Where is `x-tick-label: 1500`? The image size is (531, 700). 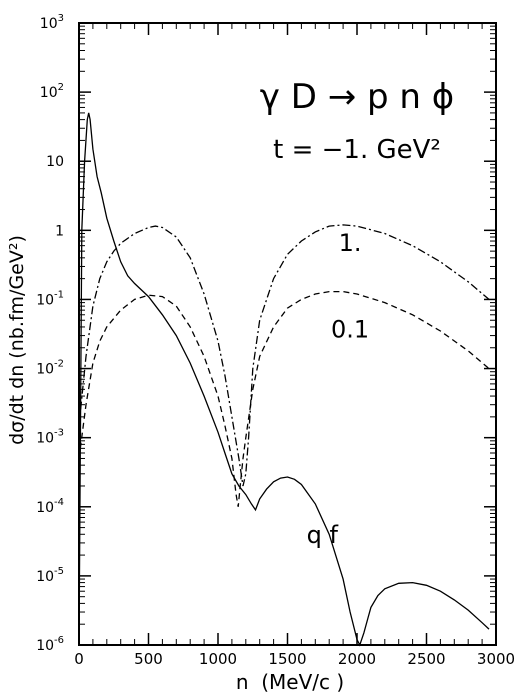 x-tick-label: 1500 is located at coordinates (287, 659).